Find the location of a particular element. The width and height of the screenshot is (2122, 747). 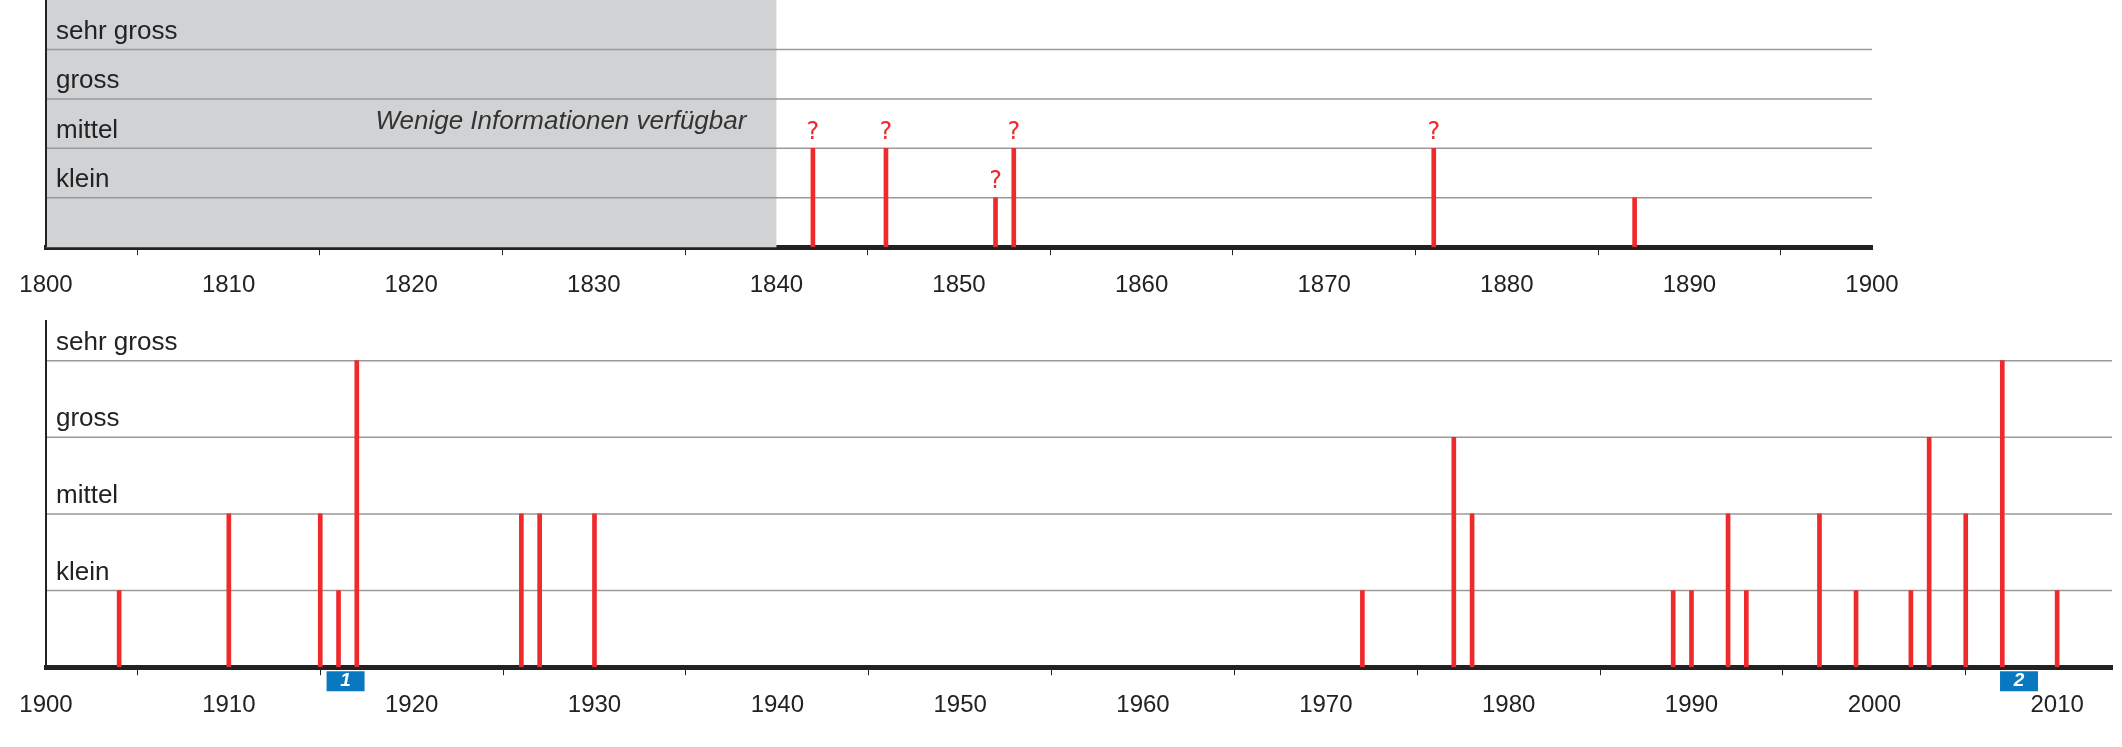

x-tick-label: 1850 is located at coordinates (959, 284).